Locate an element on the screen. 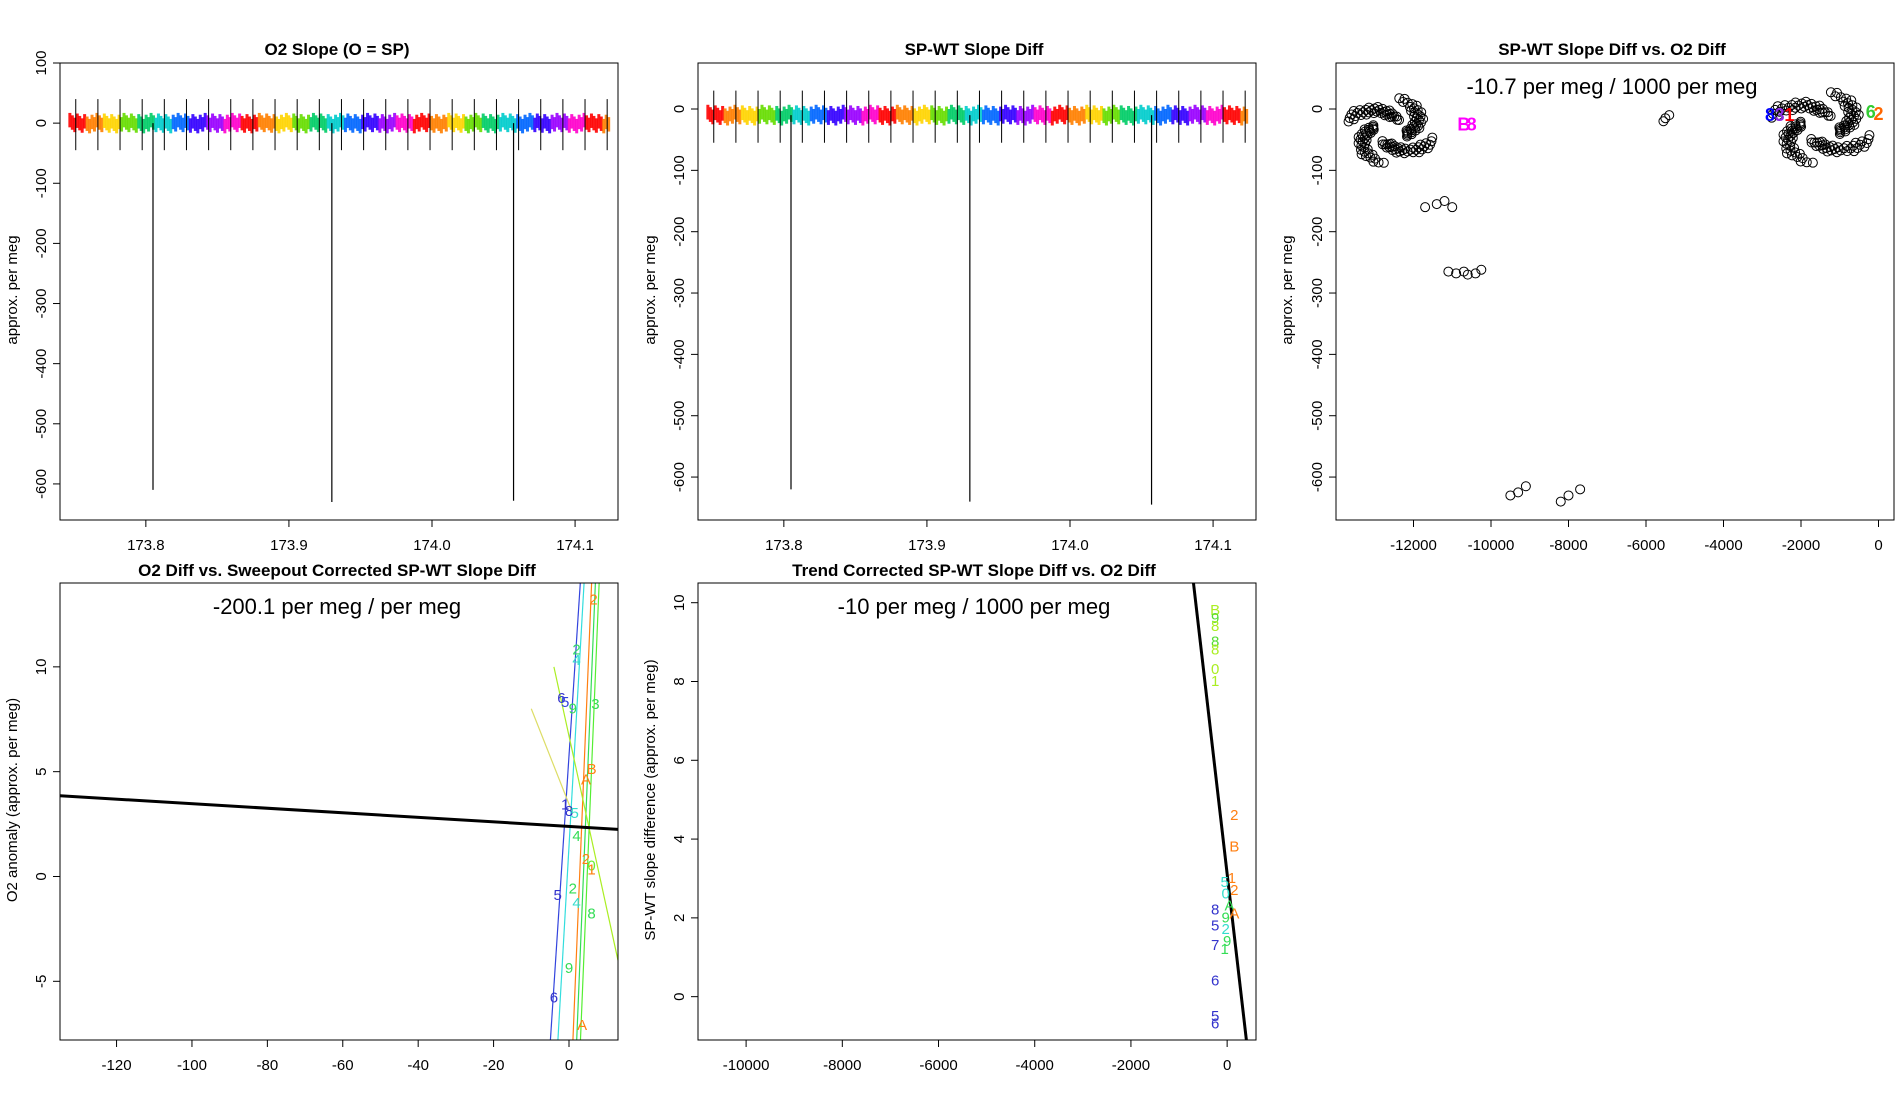 This screenshot has width=1900, height=1100. data-label: B is located at coordinates (1215, 610).